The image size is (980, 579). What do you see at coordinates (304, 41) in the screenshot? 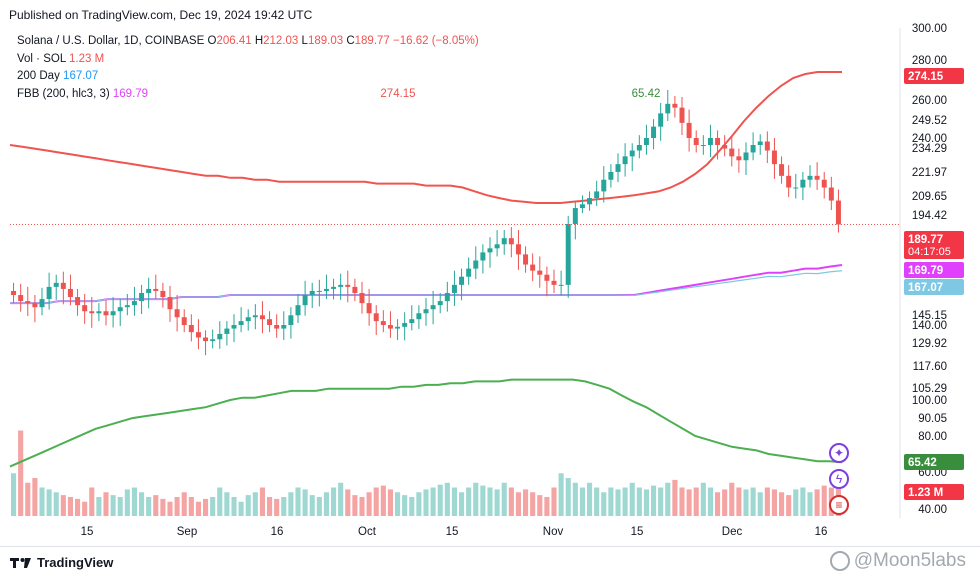
I see `legend-low-label: L` at bounding box center [304, 41].